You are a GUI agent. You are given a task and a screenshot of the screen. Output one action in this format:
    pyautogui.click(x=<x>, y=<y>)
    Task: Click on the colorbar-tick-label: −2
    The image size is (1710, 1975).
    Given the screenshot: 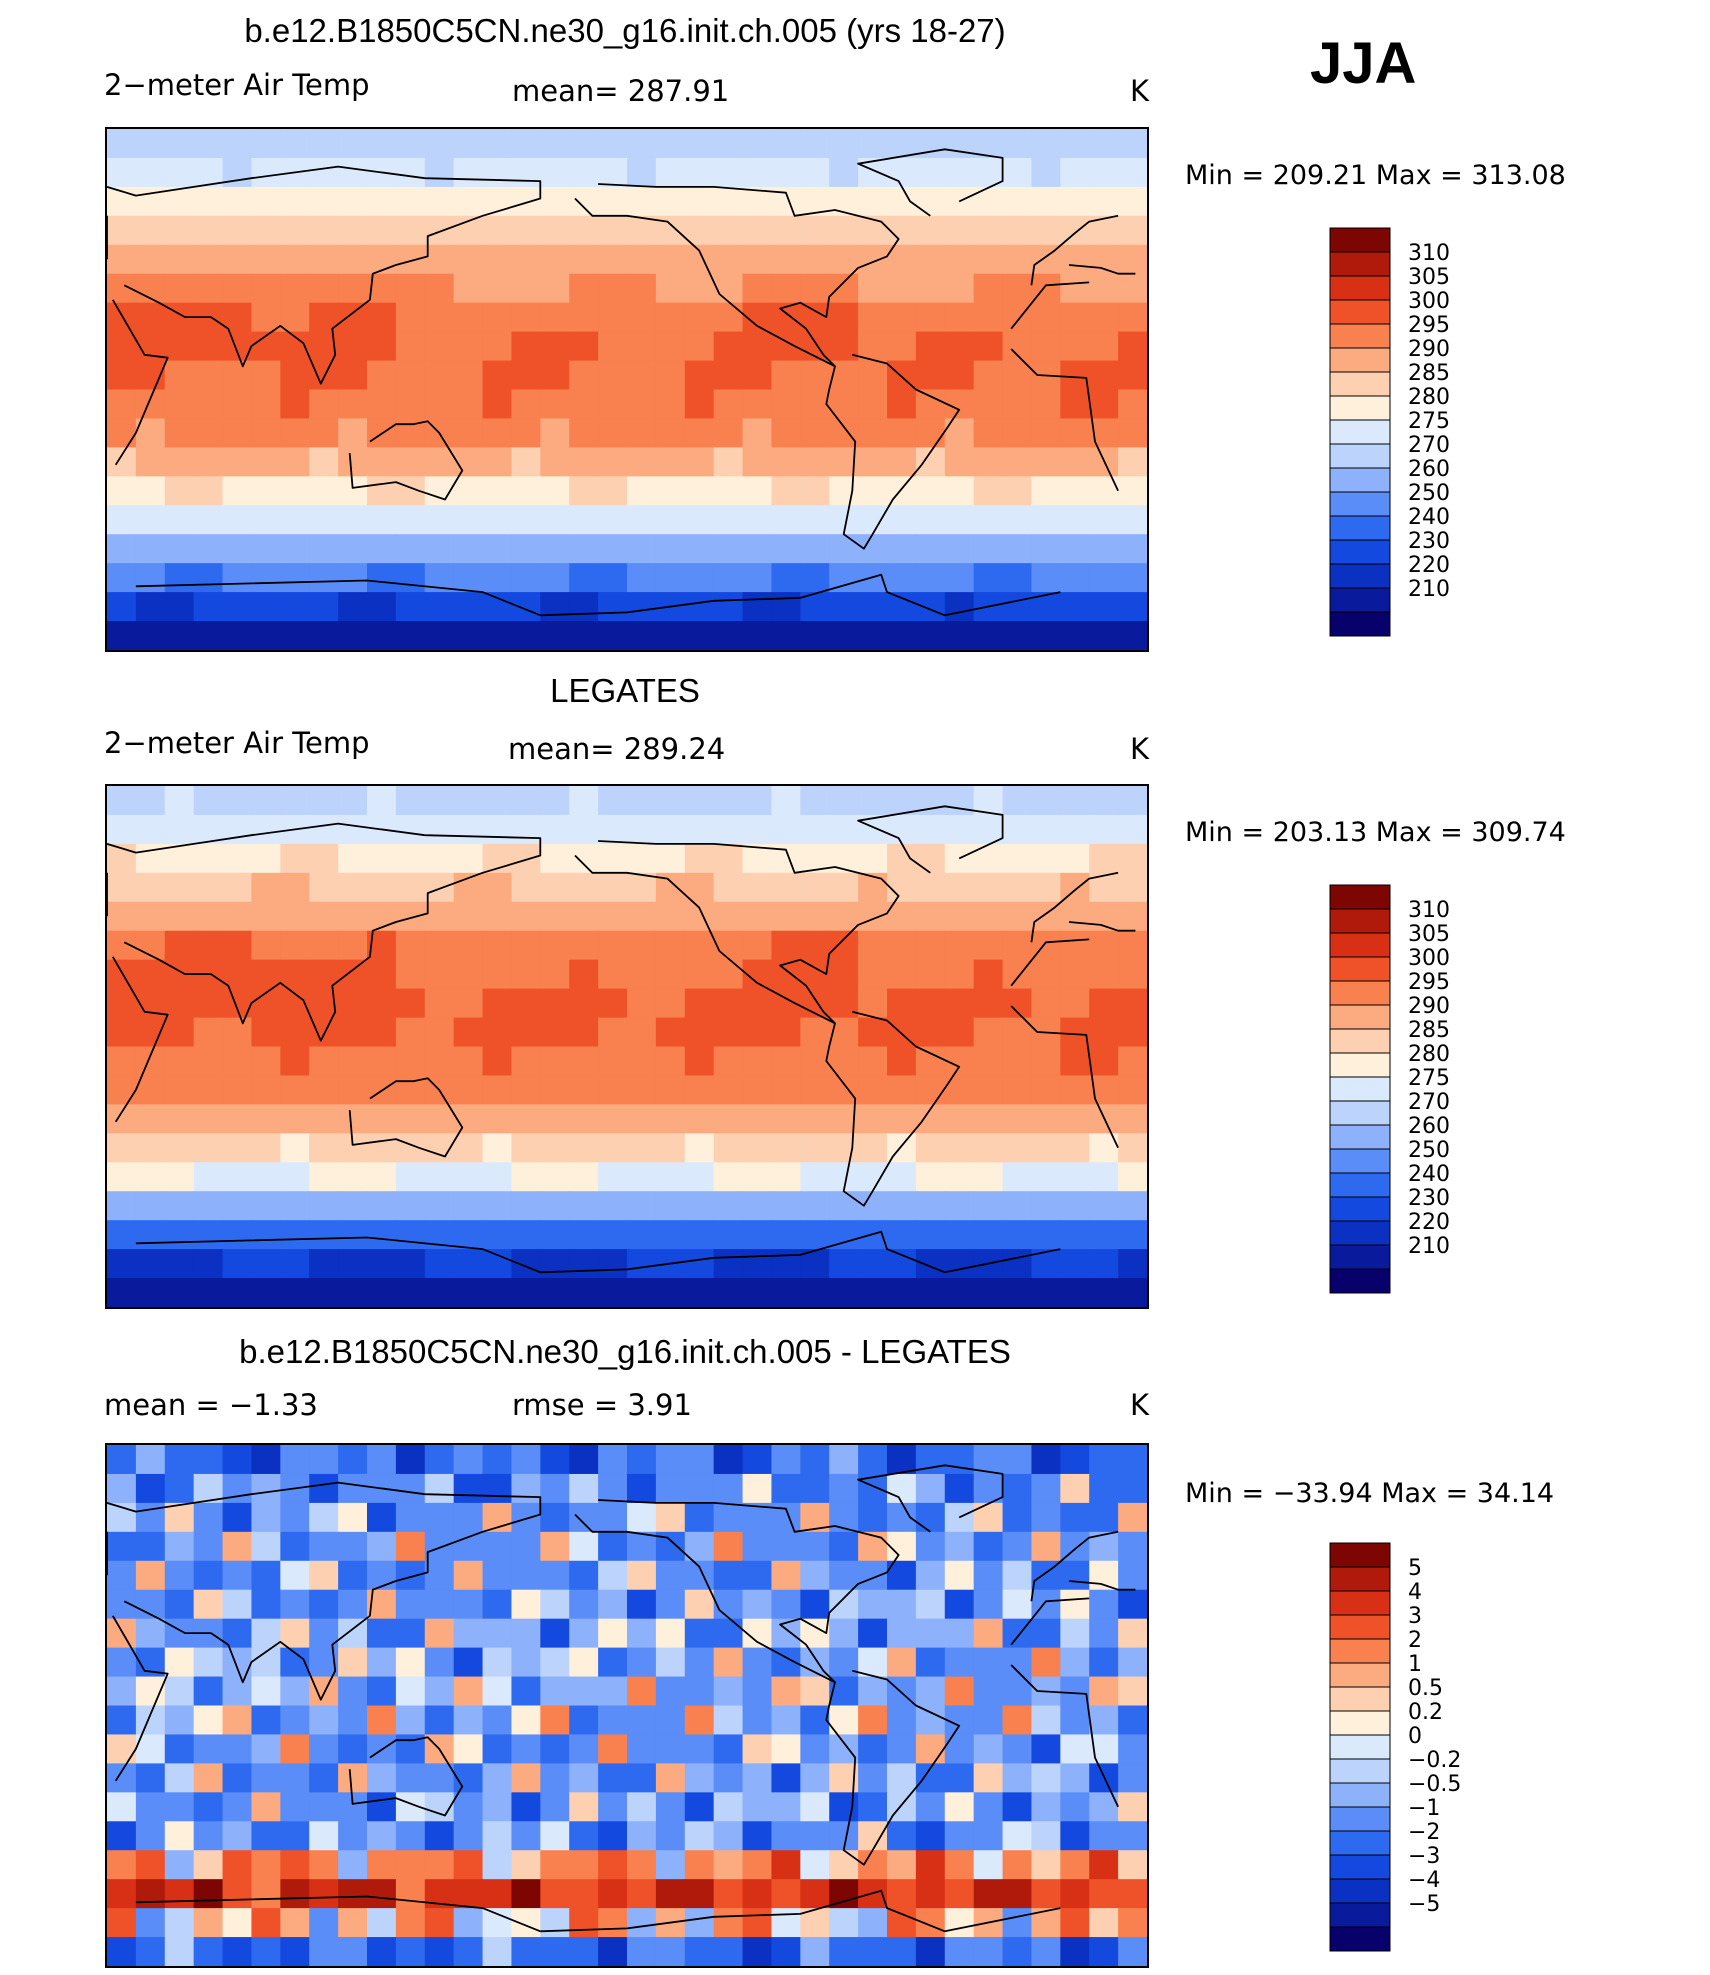 What is the action you would take?
    pyautogui.click(x=1424, y=1832)
    